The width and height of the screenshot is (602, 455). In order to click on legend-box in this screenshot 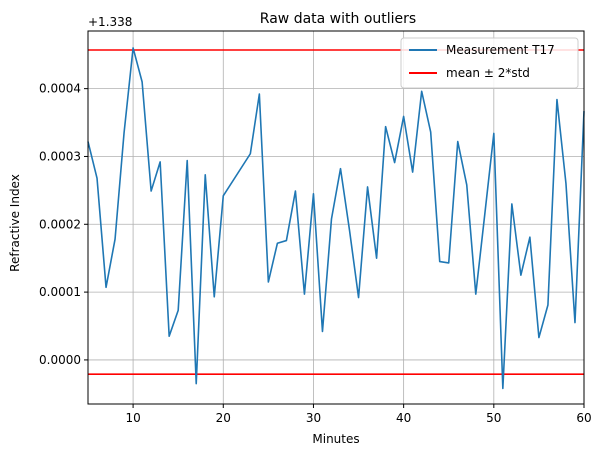, I will do `click(489, 63)`.